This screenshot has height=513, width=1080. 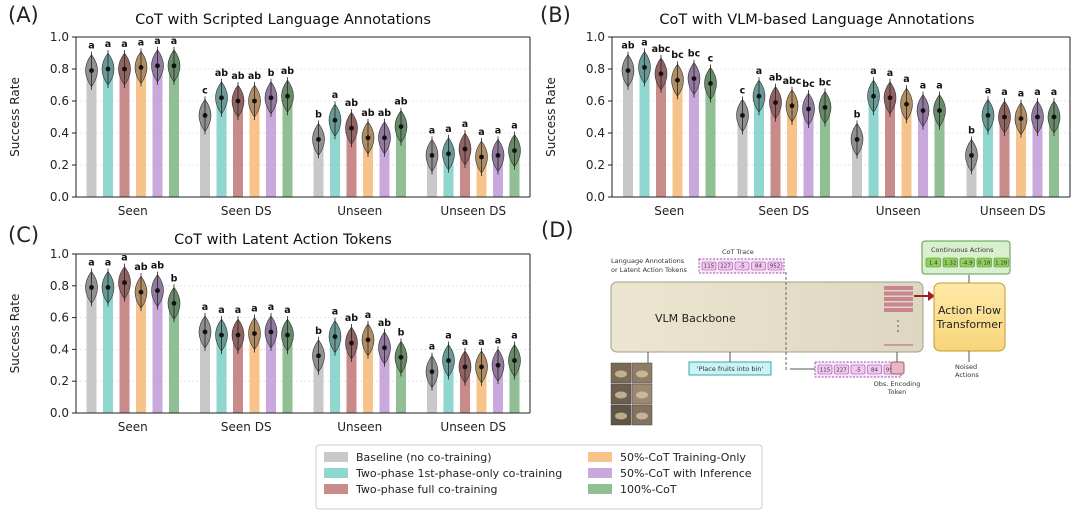 I want to click on y-tick-label: 0.8, so click(x=59, y=286).